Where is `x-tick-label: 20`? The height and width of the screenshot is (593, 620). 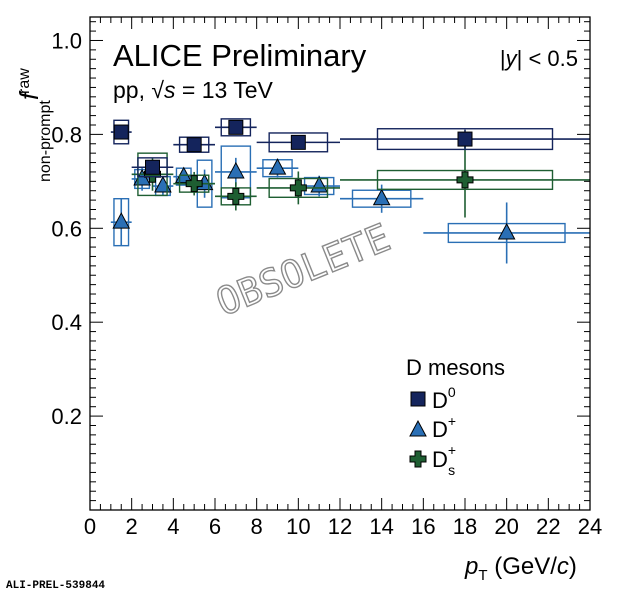 x-tick-label: 20 is located at coordinates (506, 526).